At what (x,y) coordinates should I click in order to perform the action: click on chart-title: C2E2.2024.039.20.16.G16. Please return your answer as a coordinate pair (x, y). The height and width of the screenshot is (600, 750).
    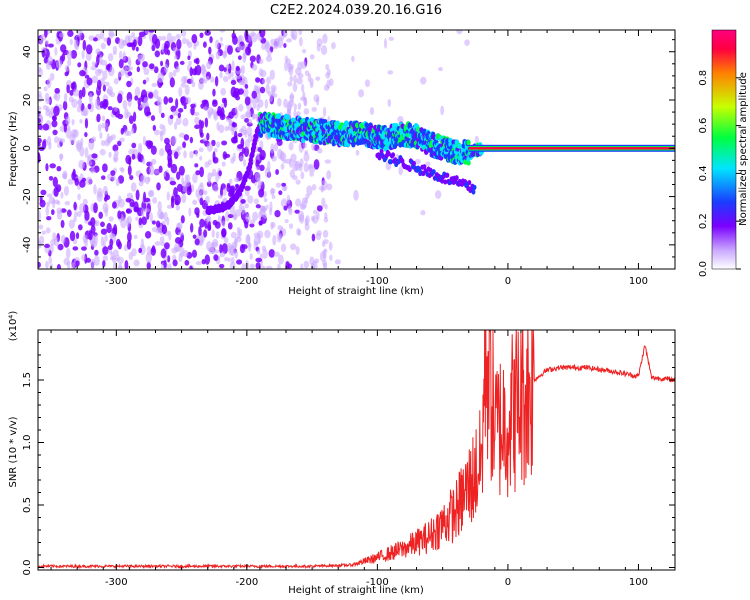
    Looking at the image, I should click on (356, 10).